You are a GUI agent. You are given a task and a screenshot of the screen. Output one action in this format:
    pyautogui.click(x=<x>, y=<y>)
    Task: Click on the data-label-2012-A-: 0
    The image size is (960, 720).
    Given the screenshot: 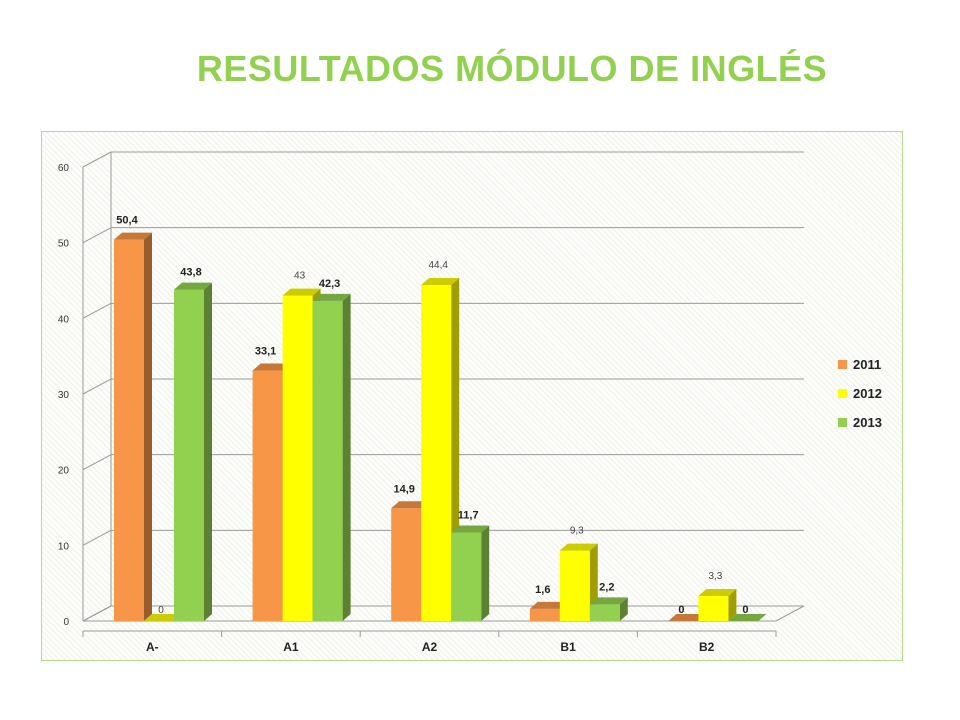 What is the action you would take?
    pyautogui.click(x=161, y=610)
    